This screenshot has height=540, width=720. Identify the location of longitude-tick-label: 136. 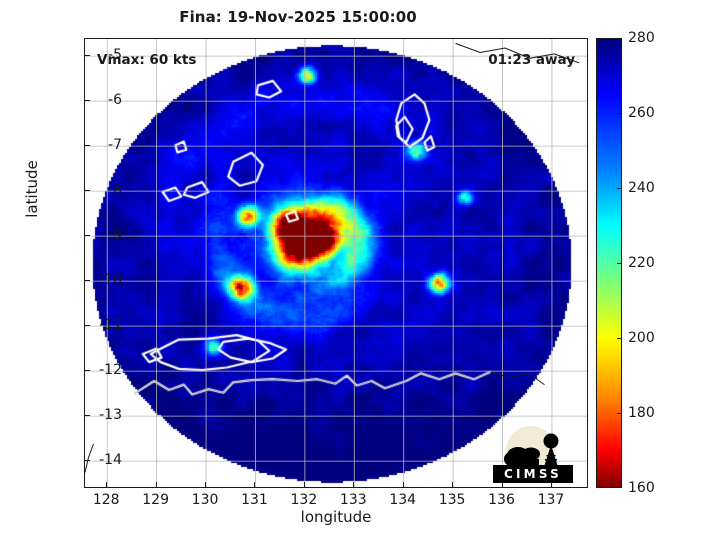
(501, 500).